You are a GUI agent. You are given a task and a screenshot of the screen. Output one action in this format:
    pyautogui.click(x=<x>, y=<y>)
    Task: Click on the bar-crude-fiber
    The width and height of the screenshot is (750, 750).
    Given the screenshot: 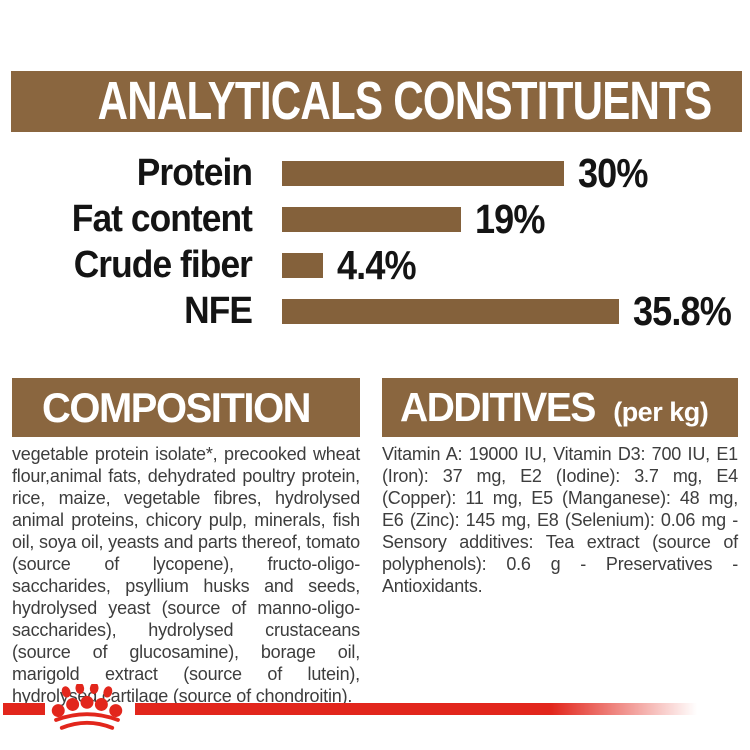 What is the action you would take?
    pyautogui.click(x=302, y=265)
    